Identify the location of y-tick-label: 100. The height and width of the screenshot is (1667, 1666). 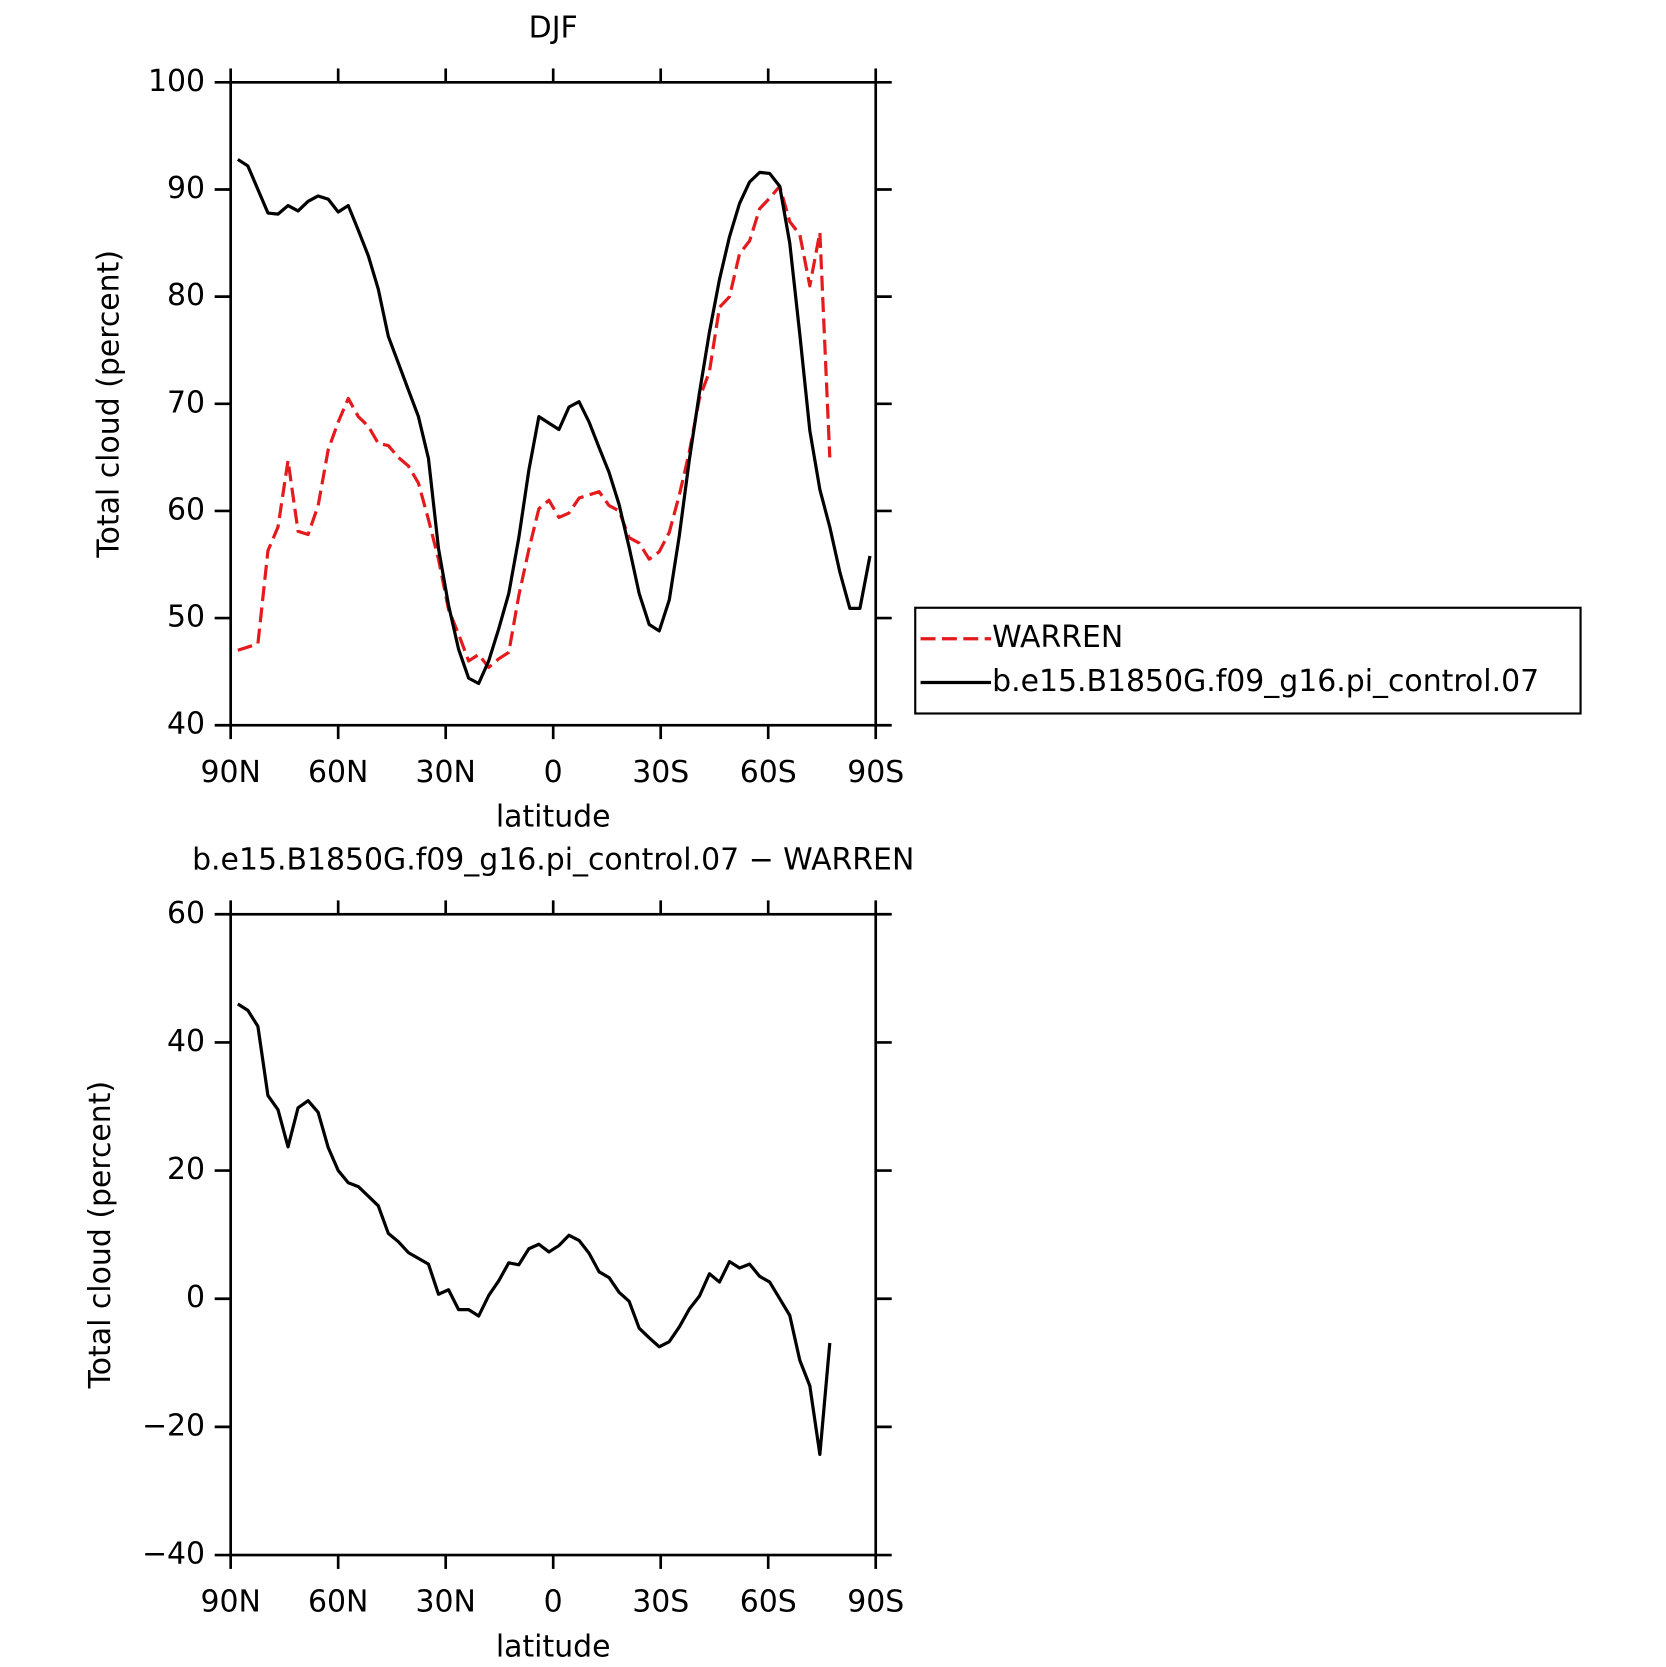
(176, 81).